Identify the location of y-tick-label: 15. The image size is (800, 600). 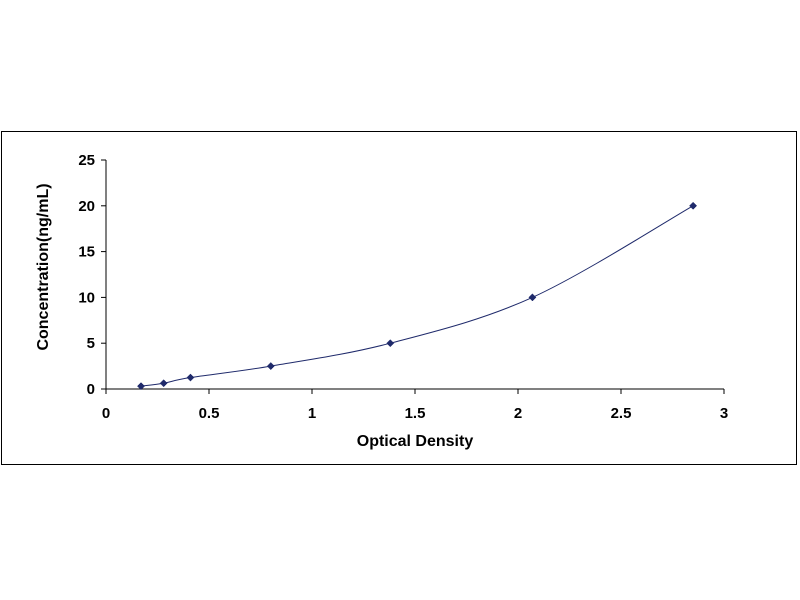
(86, 252).